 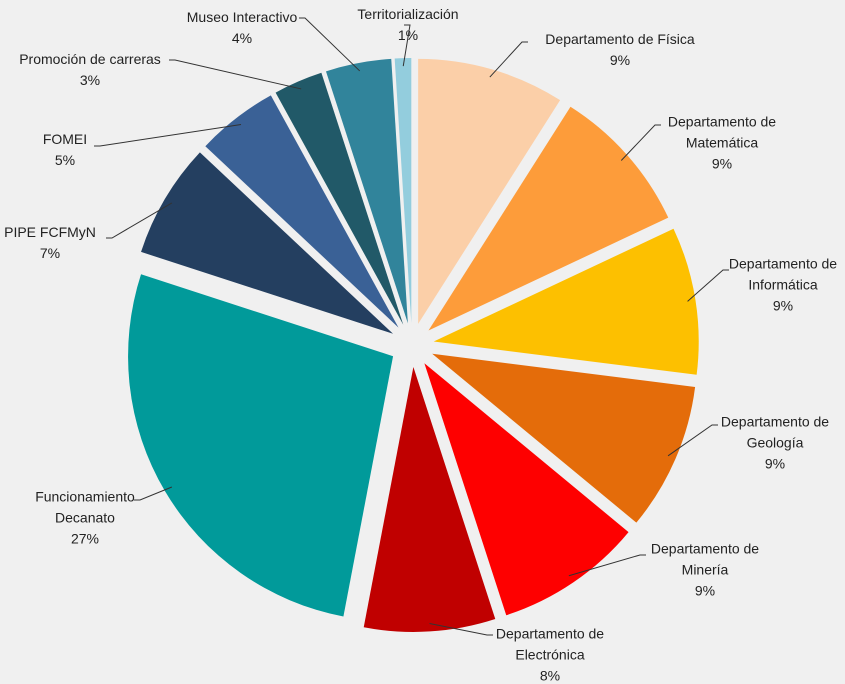 I want to click on category-label: Departamento de Electrónica, so click(x=550, y=644).